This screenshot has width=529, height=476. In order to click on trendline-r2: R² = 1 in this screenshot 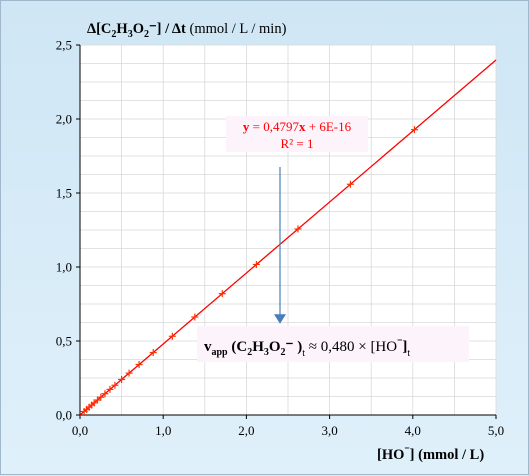, I will do `click(297, 143)`.